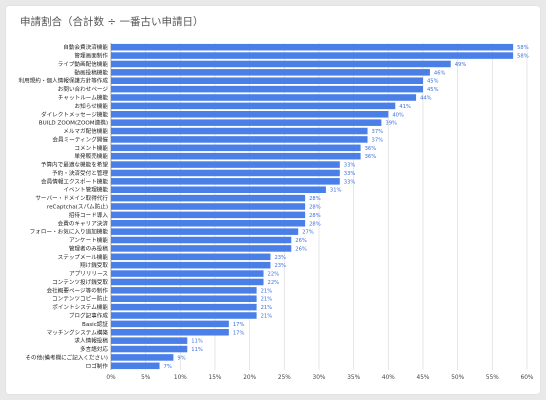 Image resolution: width=546 pixels, height=400 pixels. Describe the element at coordinates (88, 240) in the screenshot. I see `category-label: アンケート機能` at that location.